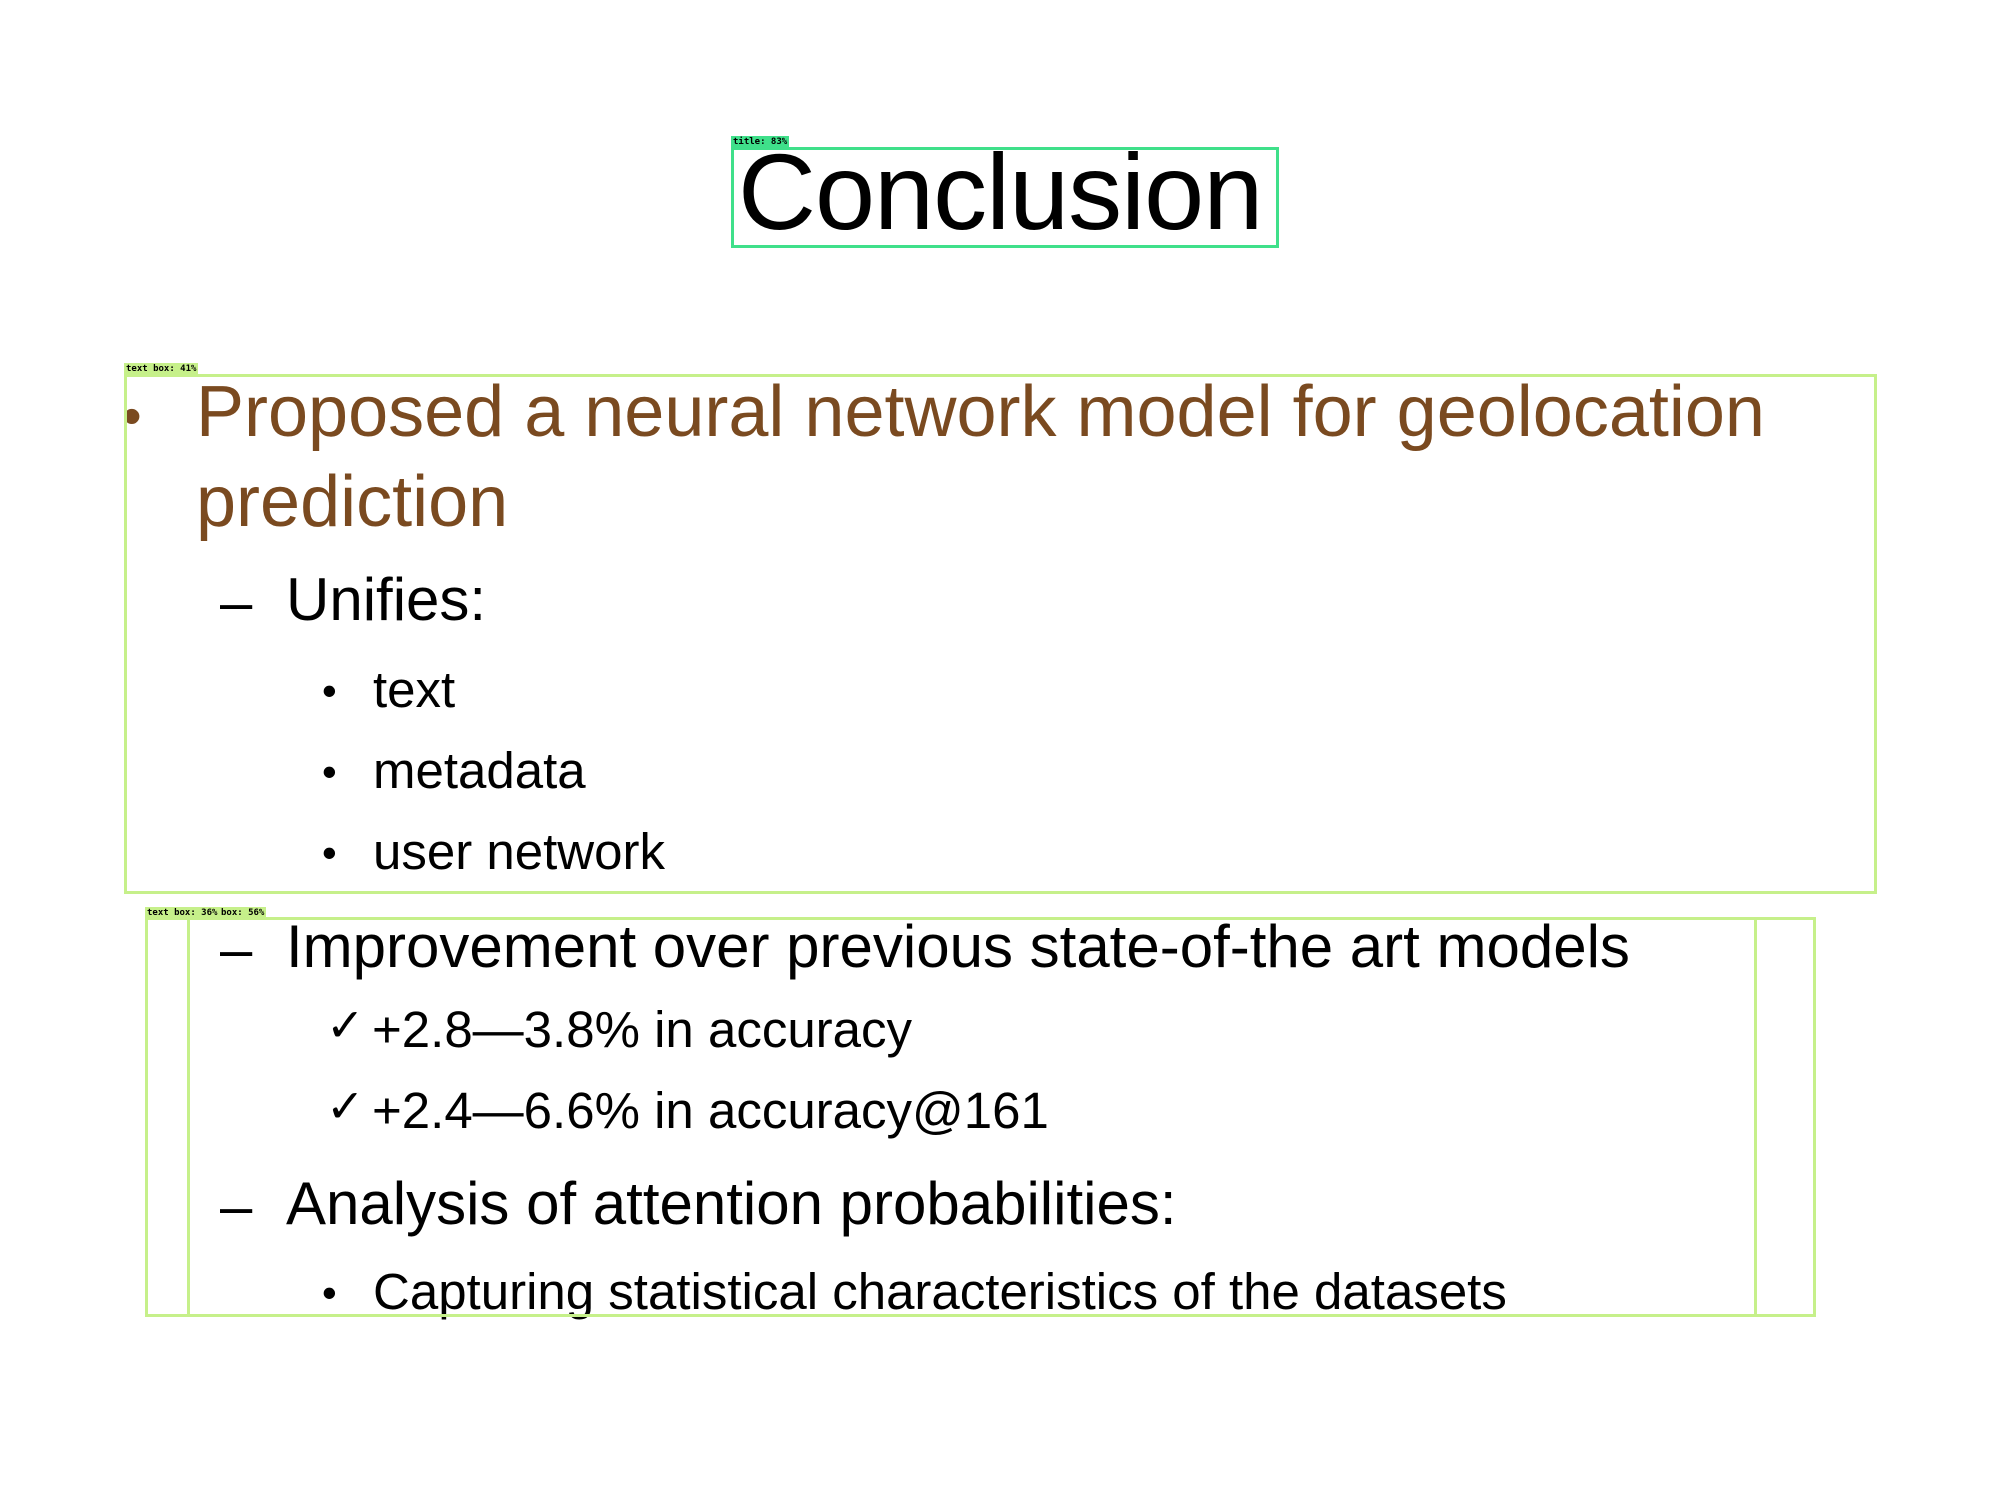 This screenshot has height=1500, width=2000. Describe the element at coordinates (760, 142) in the screenshot. I see `title-detection-label: title: 83%` at that location.